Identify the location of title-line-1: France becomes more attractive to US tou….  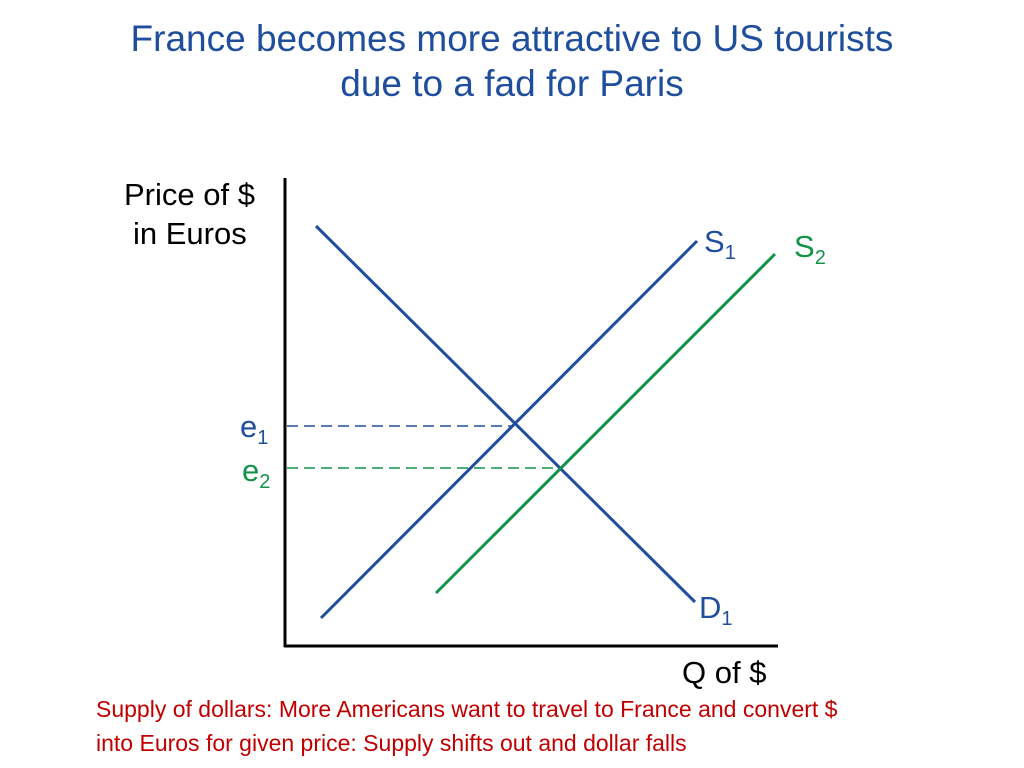
(512, 38).